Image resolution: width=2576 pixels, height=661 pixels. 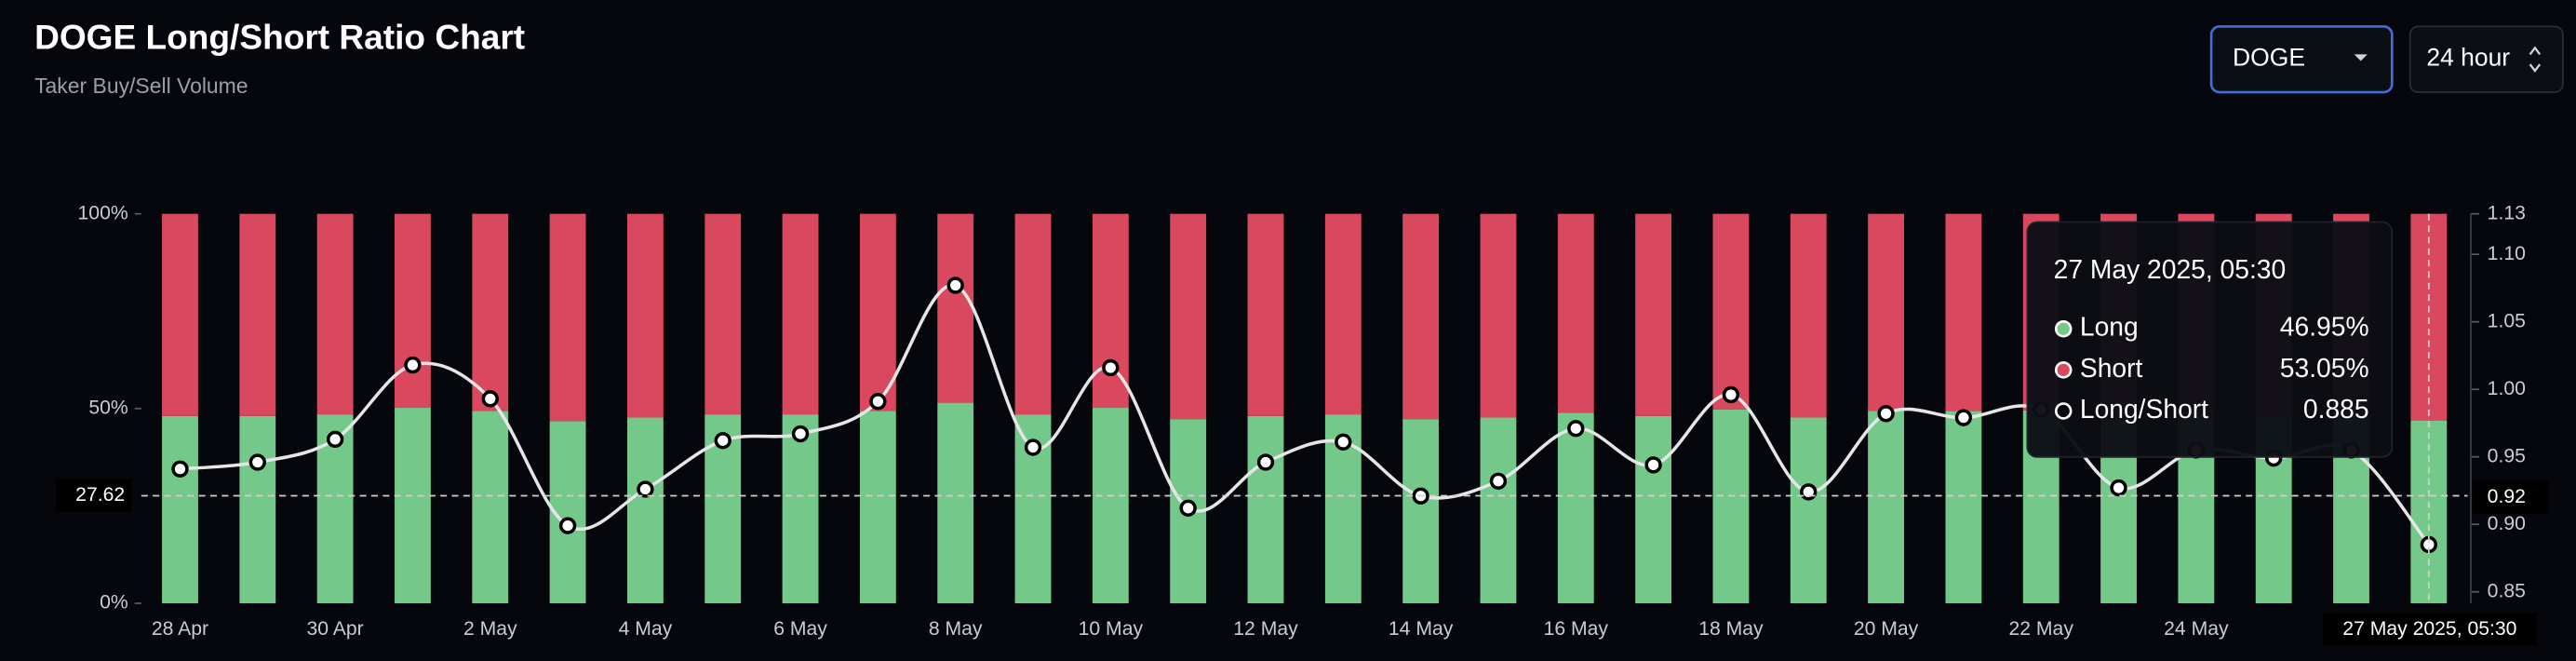 I want to click on y-tick-label: 50%, so click(x=108, y=407).